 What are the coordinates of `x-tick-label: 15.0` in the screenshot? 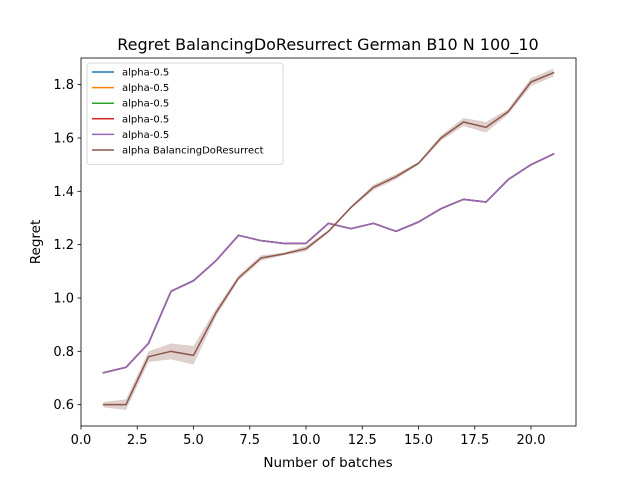 It's located at (418, 440).